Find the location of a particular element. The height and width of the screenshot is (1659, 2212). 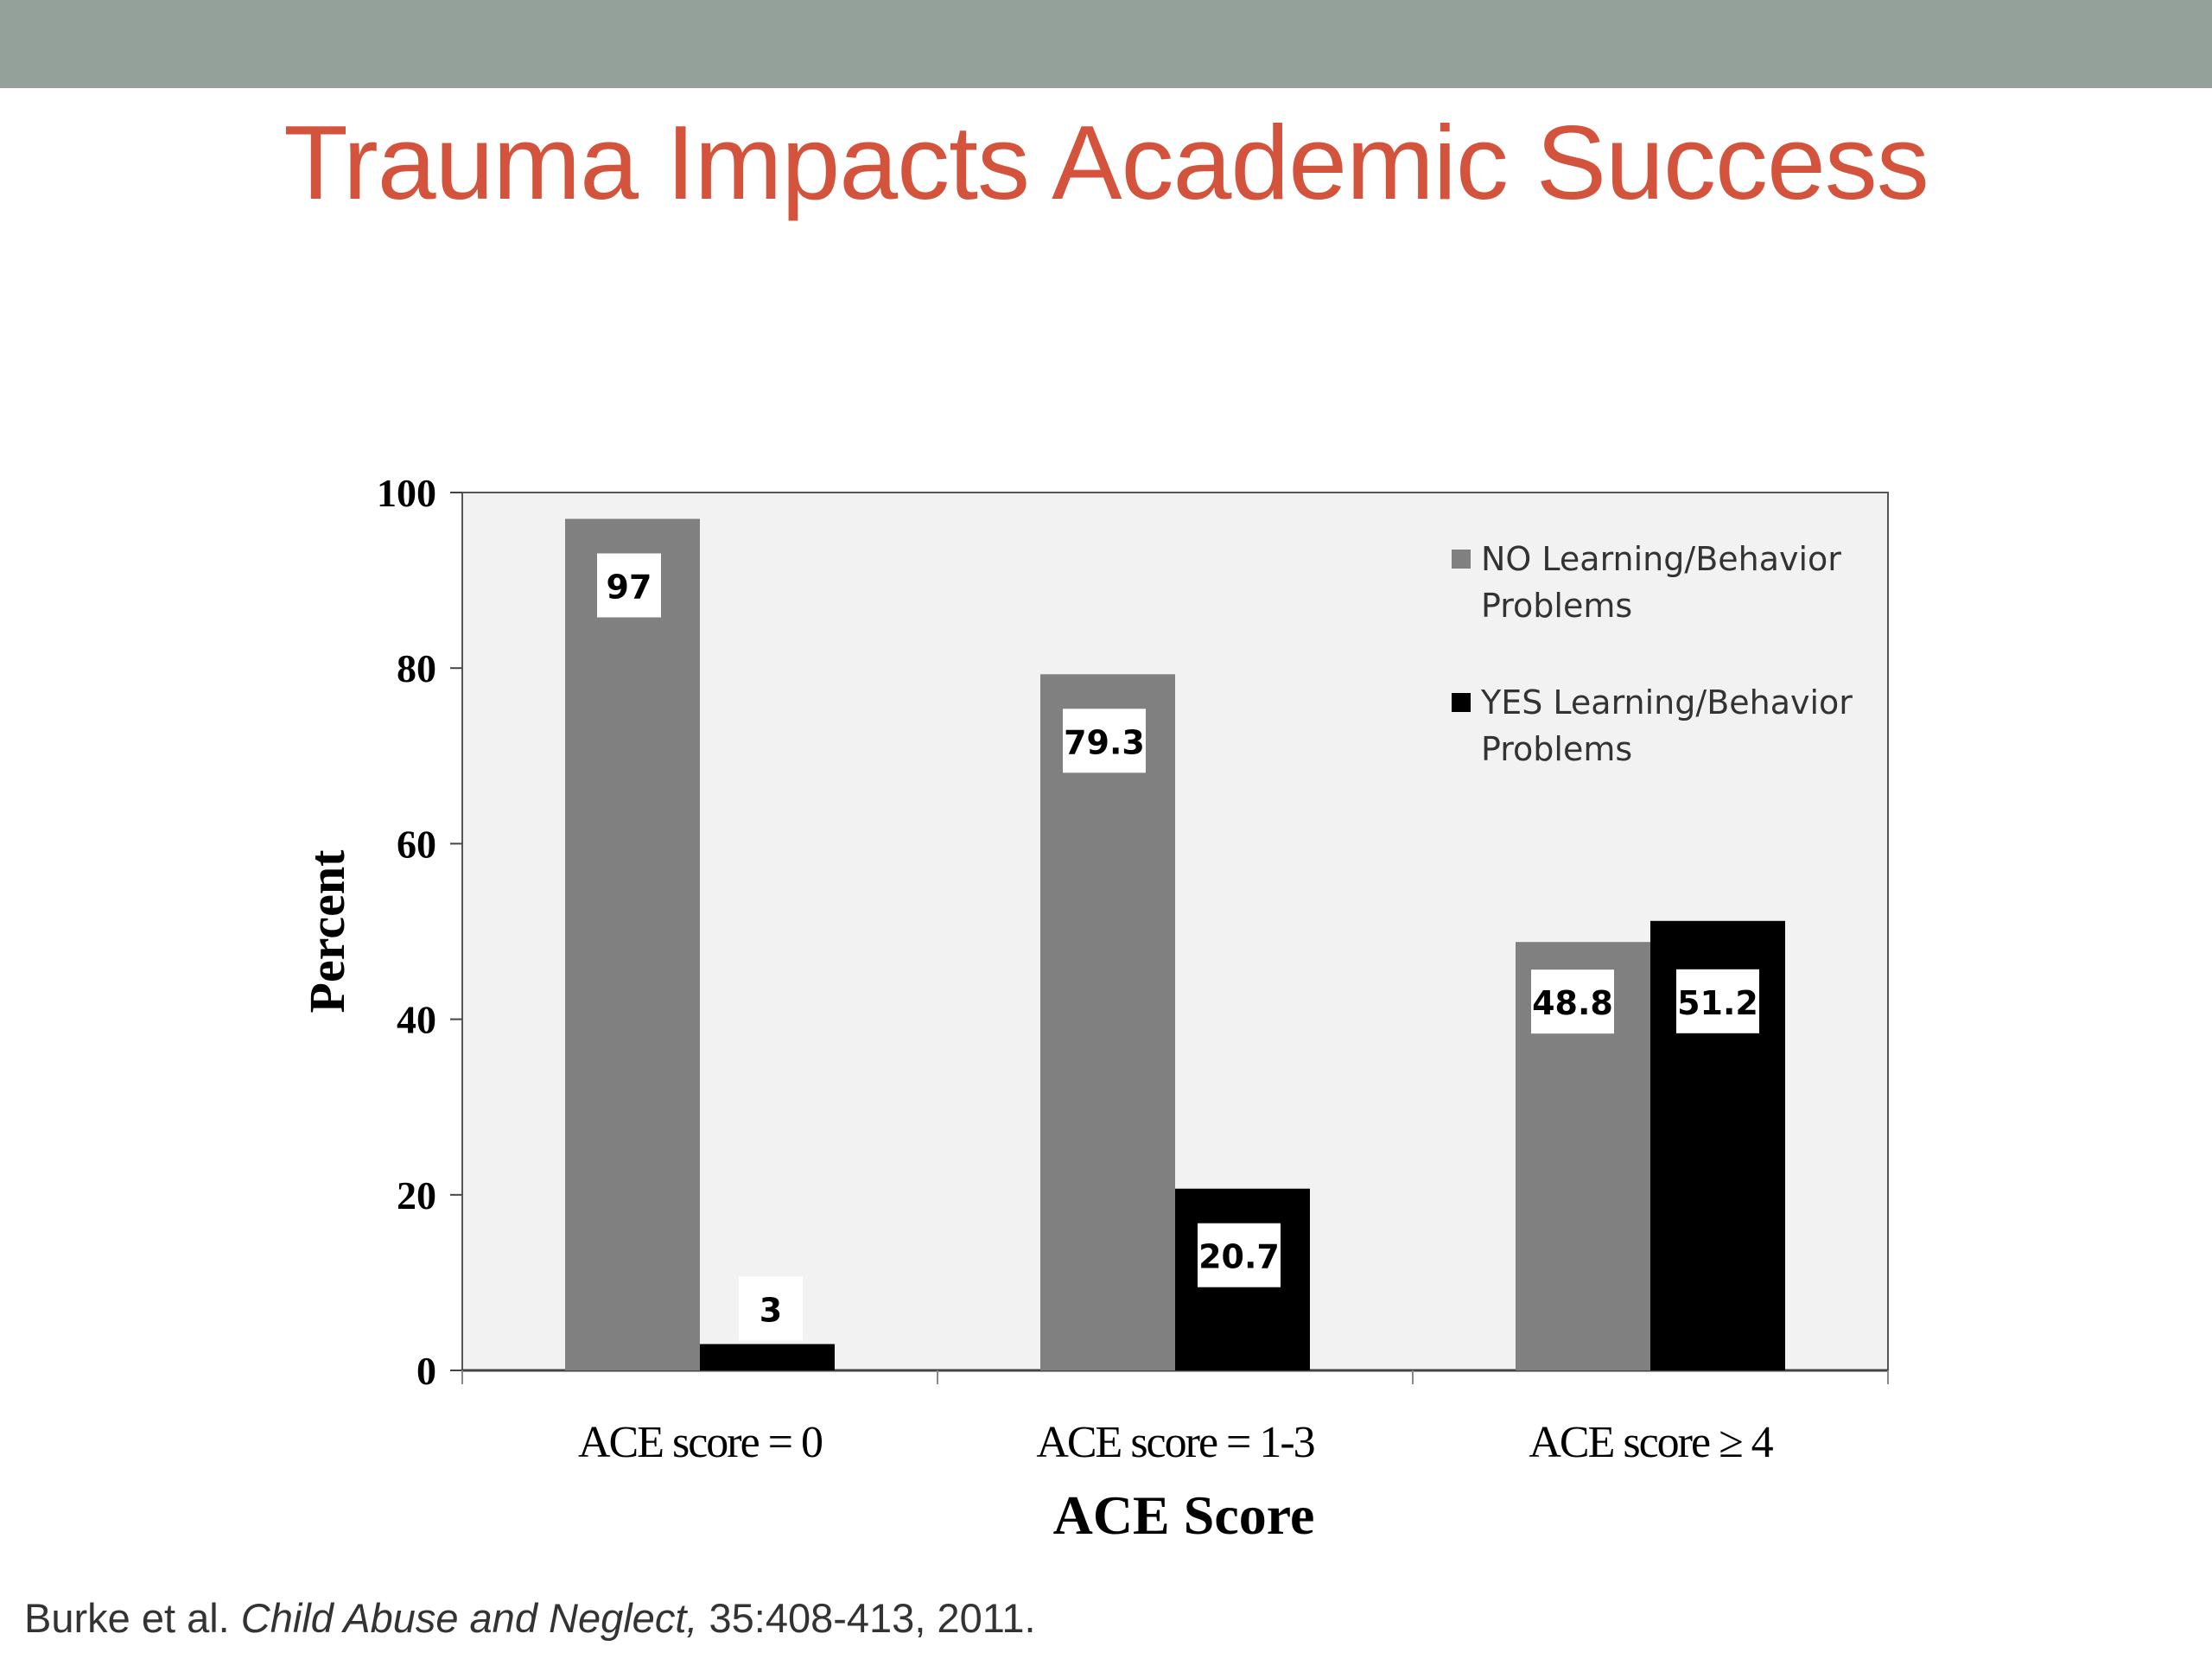

data-label: 48.8 is located at coordinates (1572, 1003).